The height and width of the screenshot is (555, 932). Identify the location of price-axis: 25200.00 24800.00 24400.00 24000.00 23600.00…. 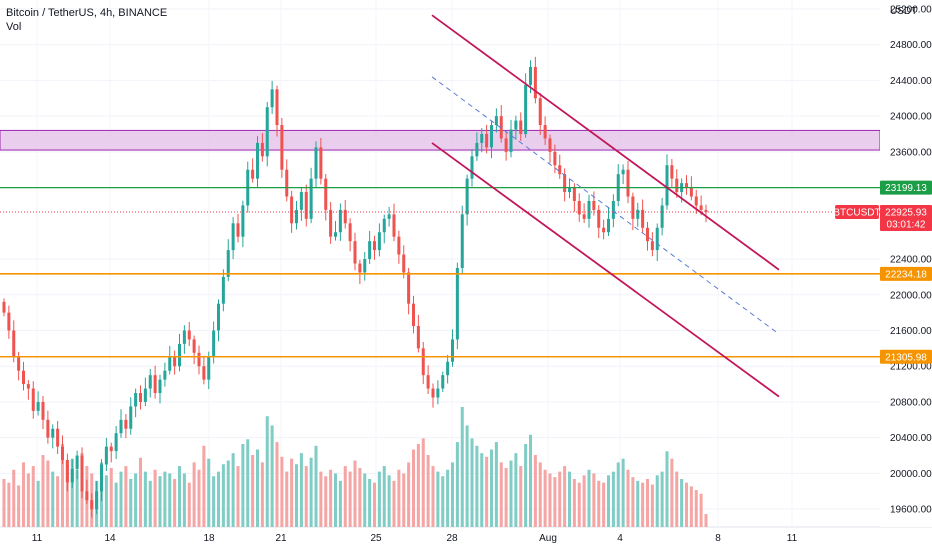
(906, 263).